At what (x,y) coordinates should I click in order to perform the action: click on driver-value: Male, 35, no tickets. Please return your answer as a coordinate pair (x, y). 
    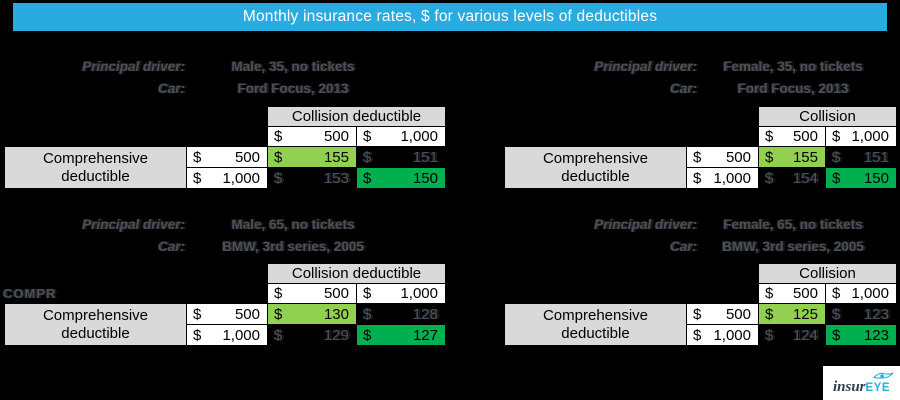
    Looking at the image, I should click on (293, 66).